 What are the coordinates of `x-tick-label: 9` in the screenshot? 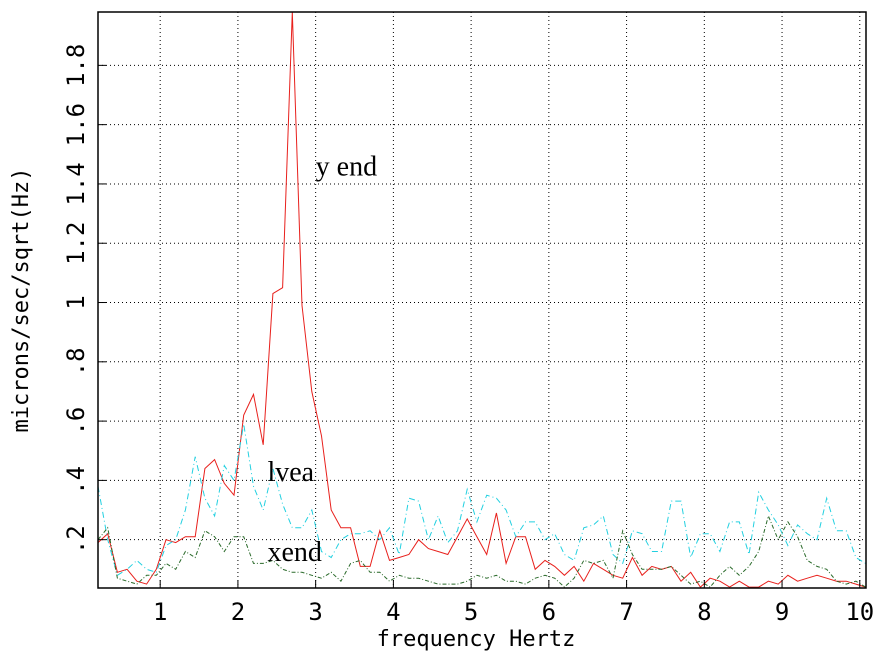 It's located at (782, 612).